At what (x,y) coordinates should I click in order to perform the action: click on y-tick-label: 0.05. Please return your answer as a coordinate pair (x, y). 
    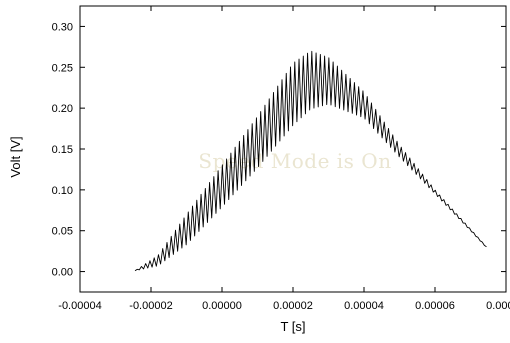
    Looking at the image, I should click on (62, 232).